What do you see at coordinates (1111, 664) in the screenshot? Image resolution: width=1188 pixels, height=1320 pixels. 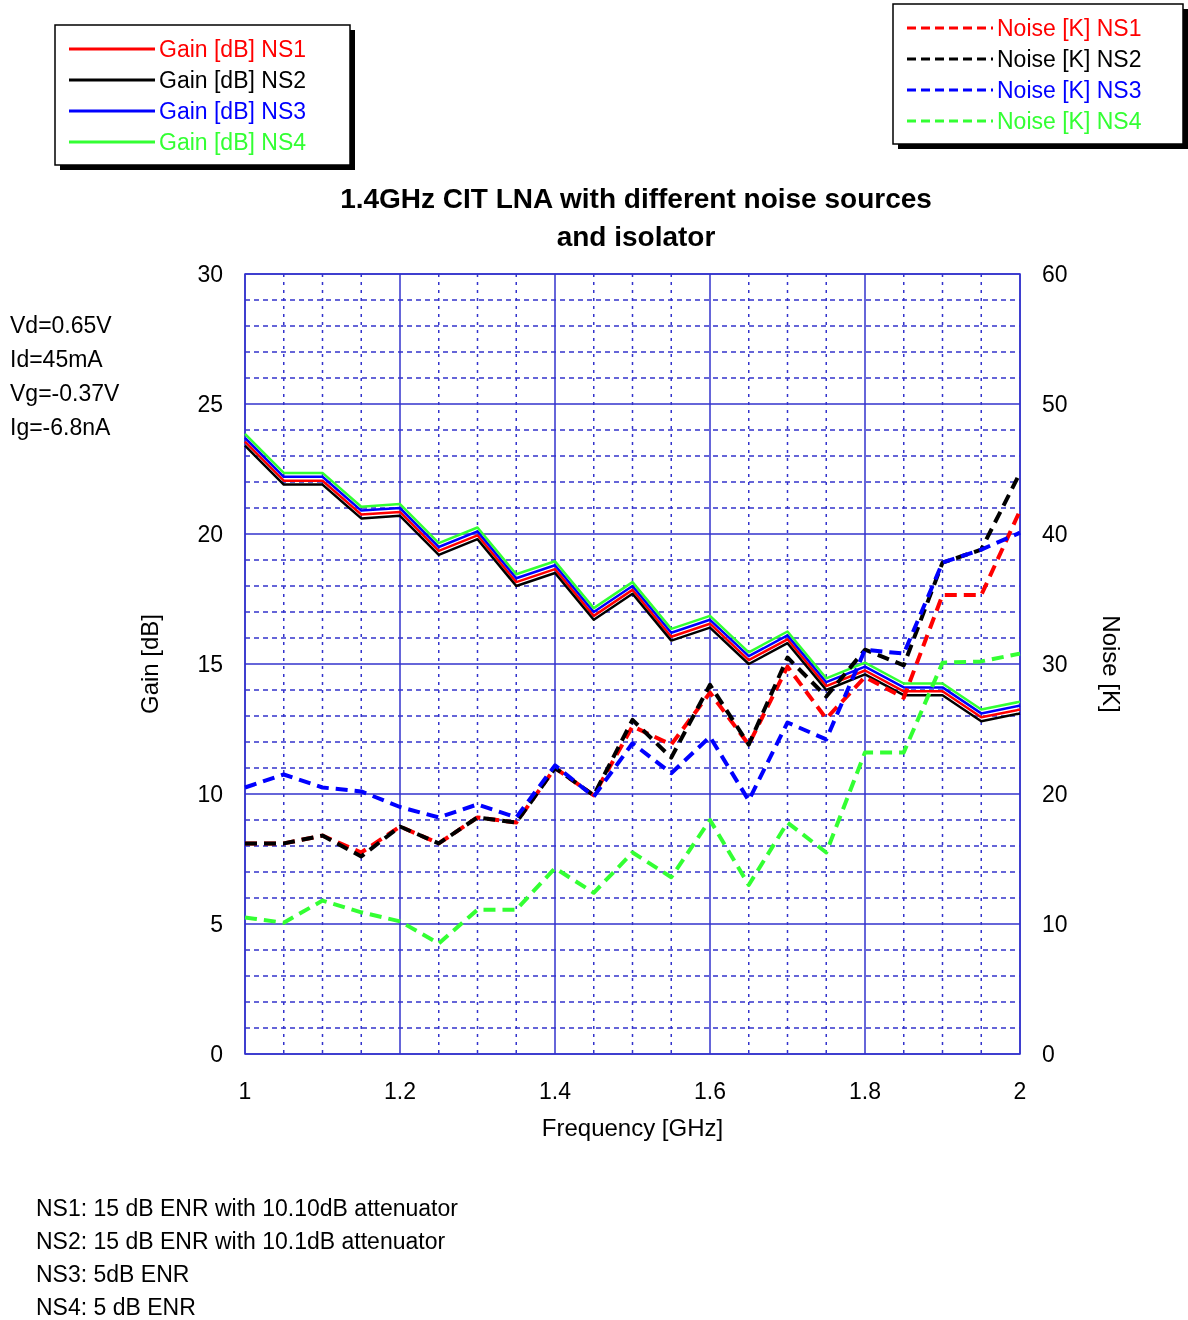 I see `y2-axis-title: Noise [K]` at bounding box center [1111, 664].